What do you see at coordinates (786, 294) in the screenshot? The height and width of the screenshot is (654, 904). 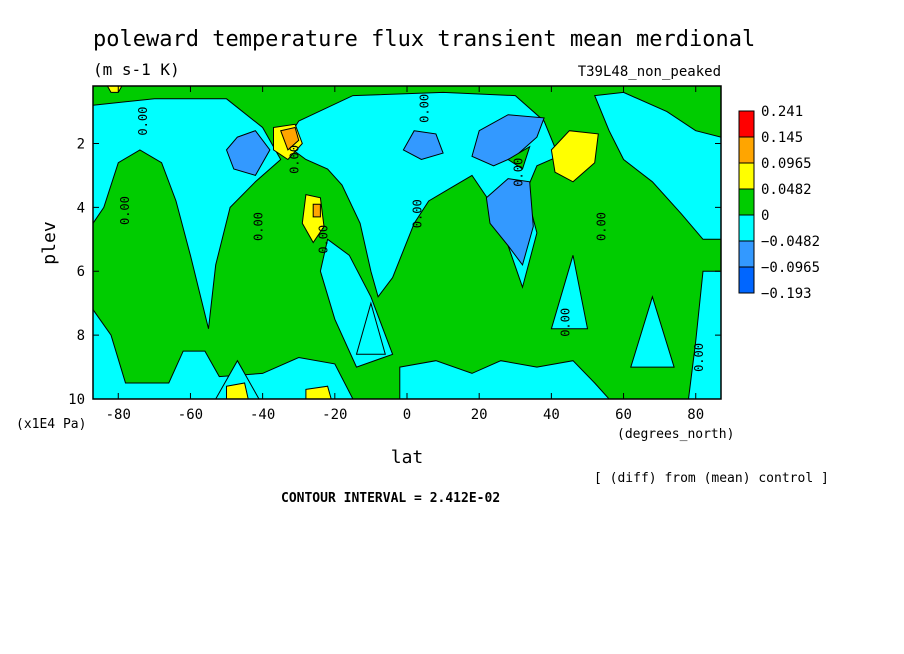 I see `colorbar-level-label: −0.193` at bounding box center [786, 294].